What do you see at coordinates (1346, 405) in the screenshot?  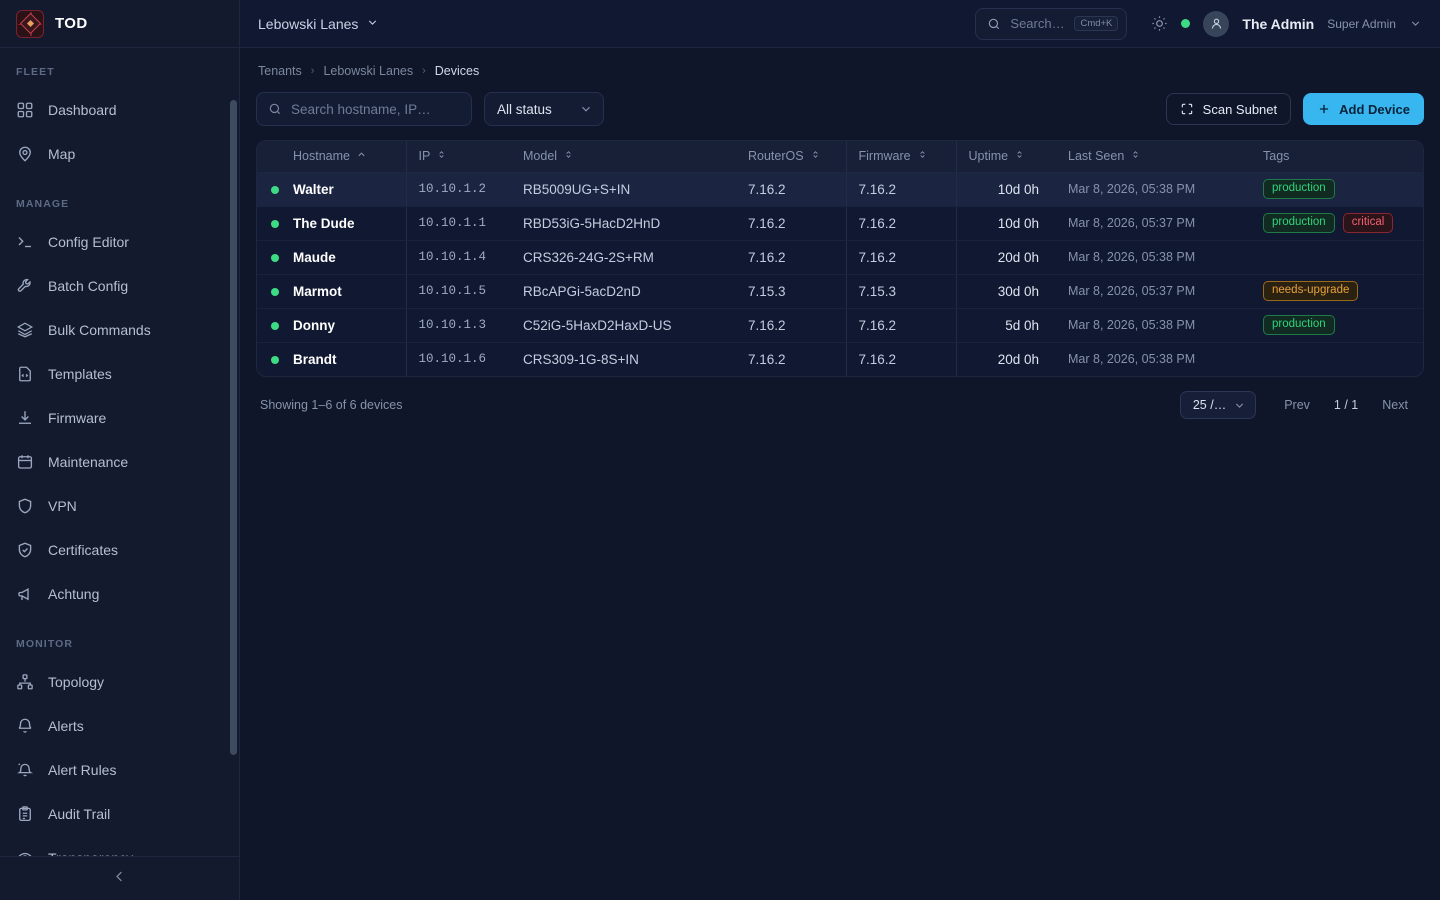 I see `page-indicator: 1 / 1` at bounding box center [1346, 405].